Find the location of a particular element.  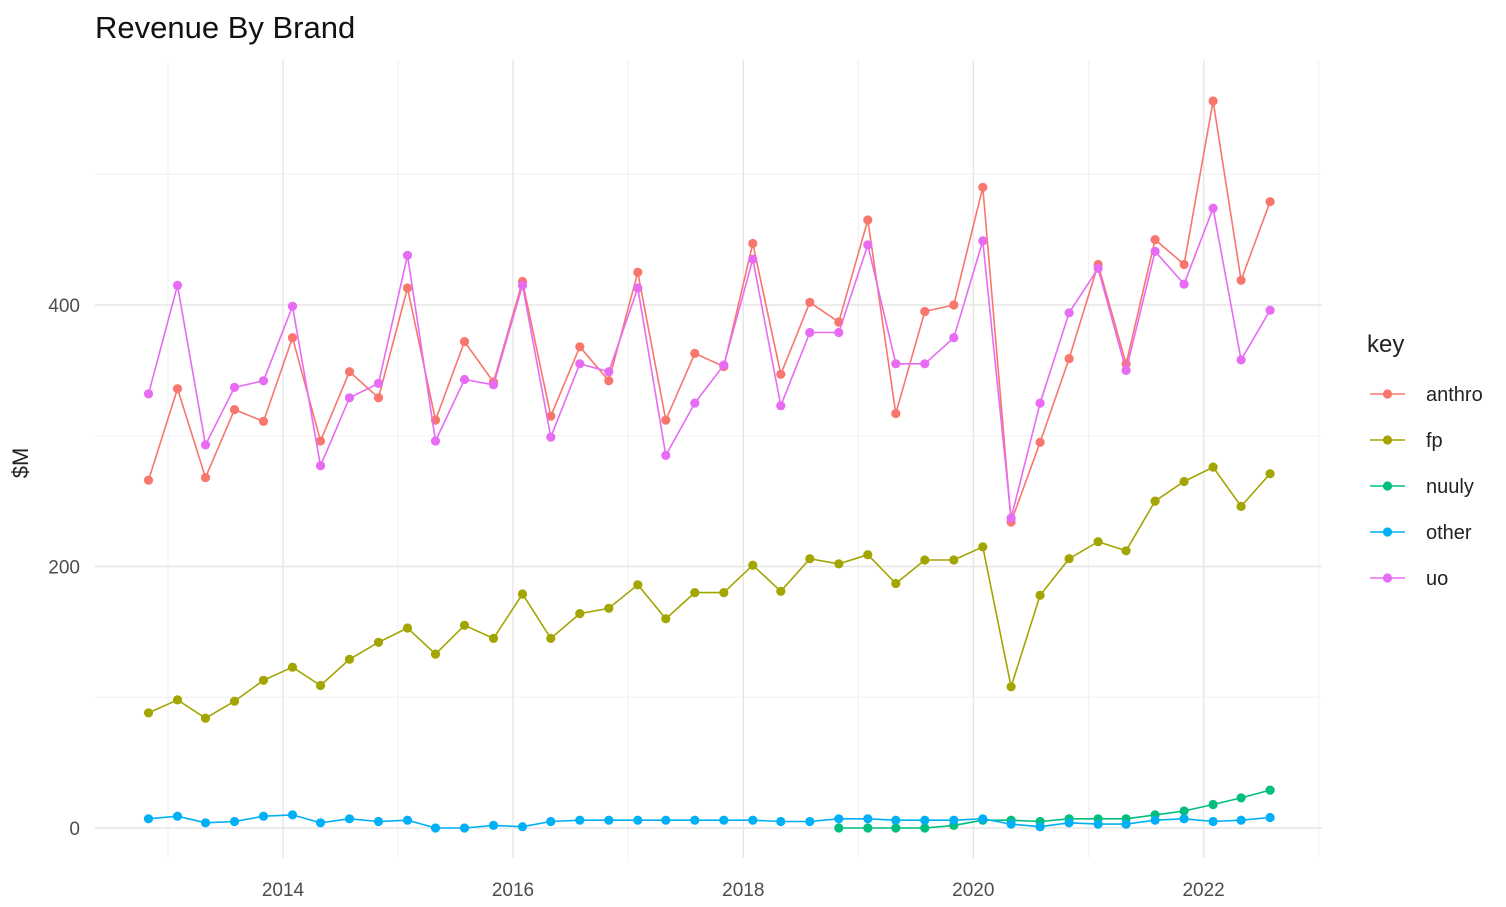

x-tick-label: 2020 is located at coordinates (973, 890).